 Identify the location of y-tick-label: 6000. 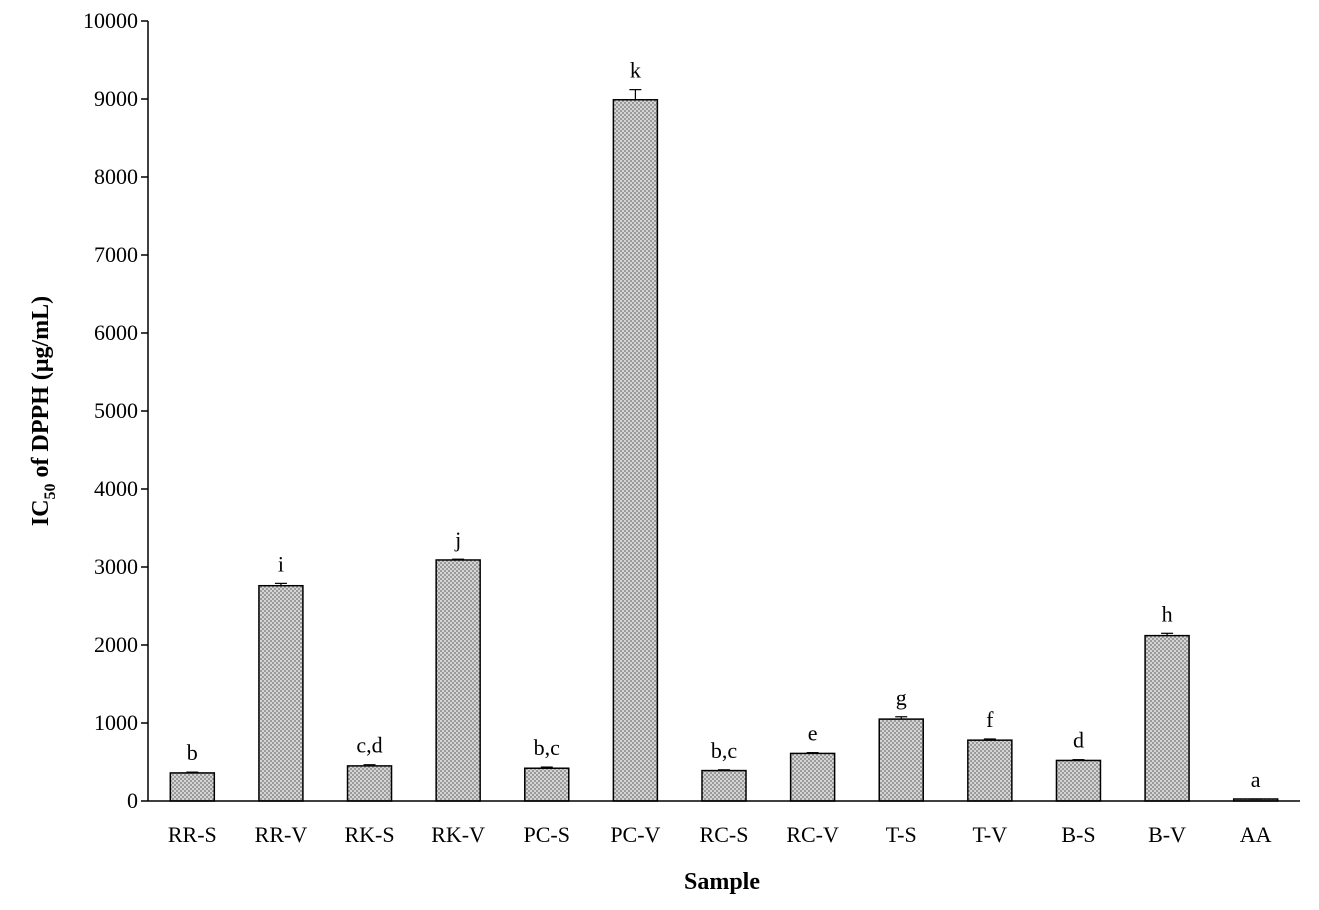
(116, 332).